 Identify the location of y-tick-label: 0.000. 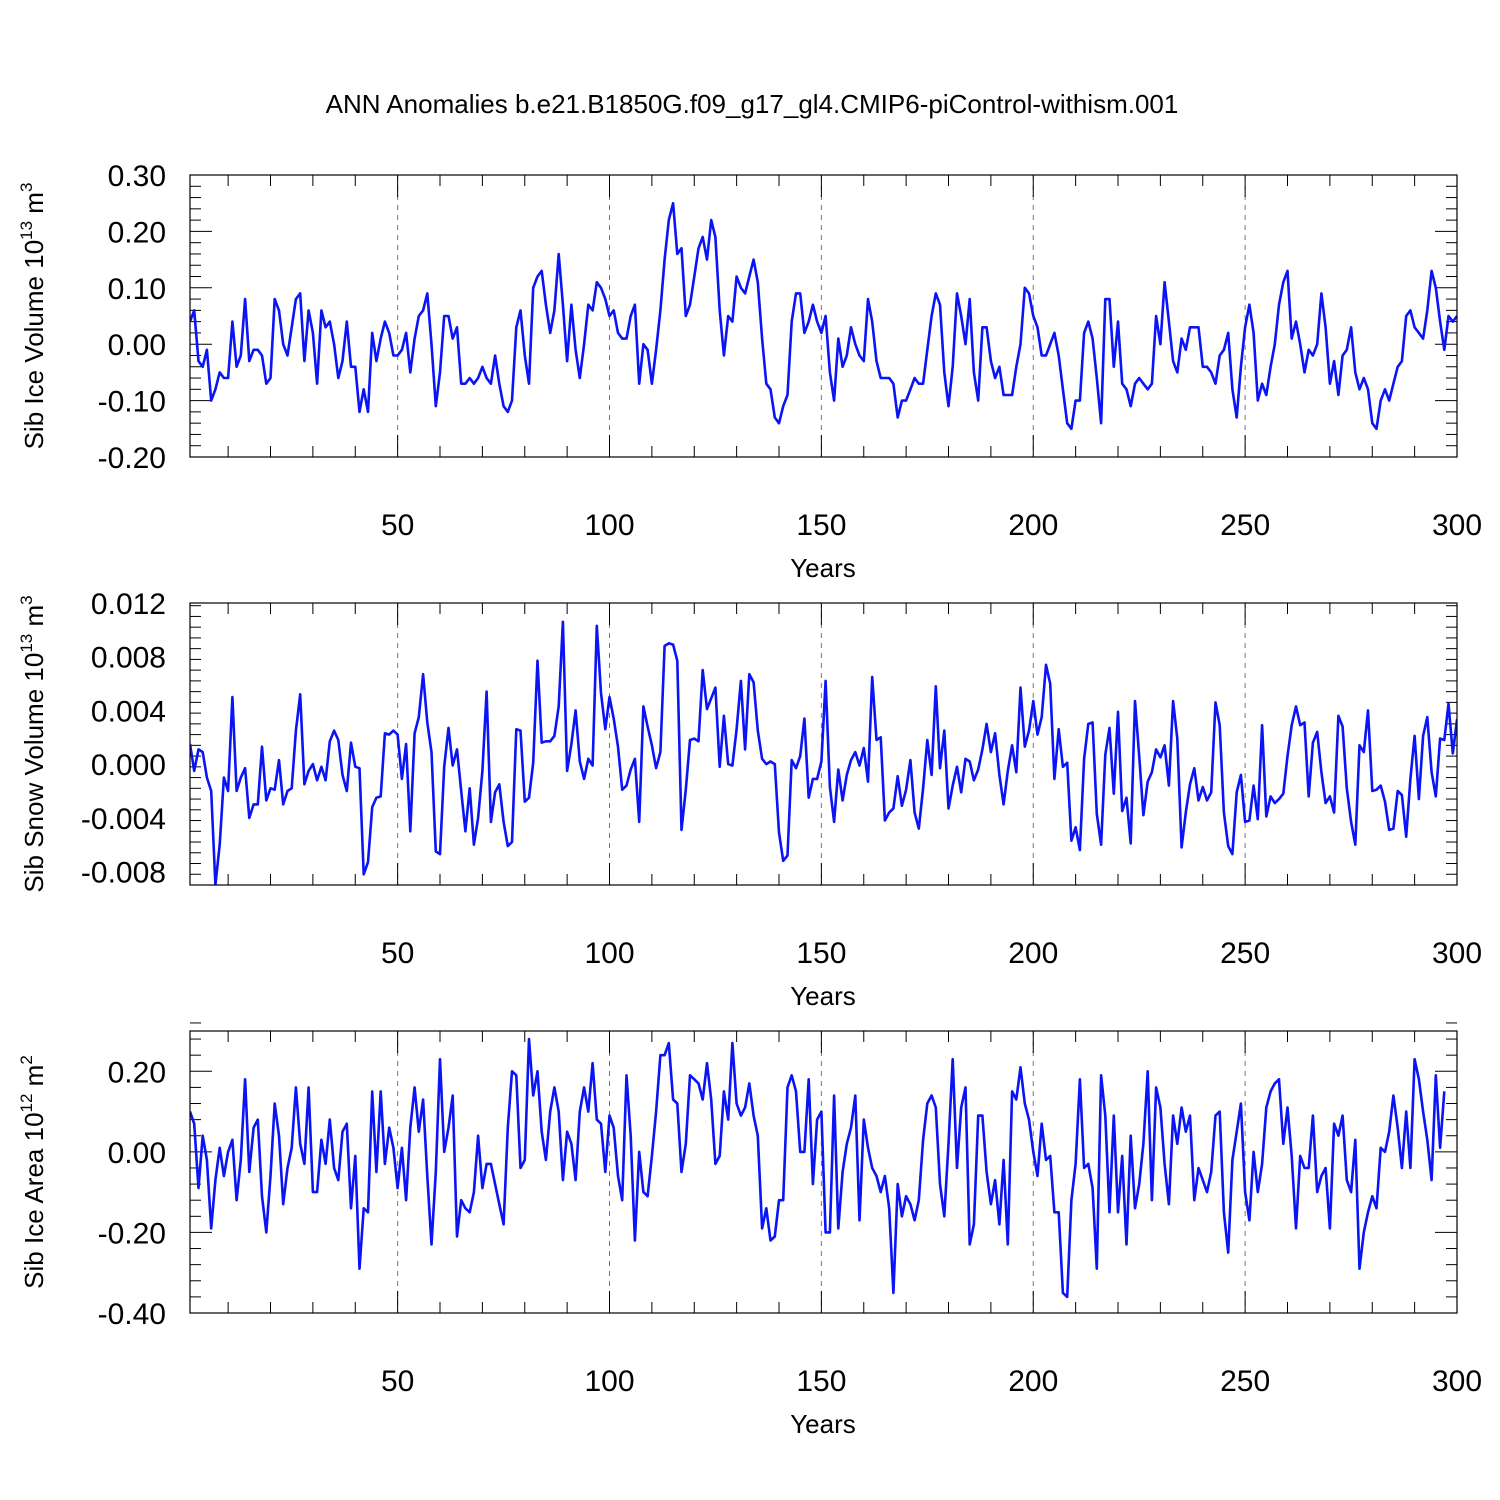
(128, 765).